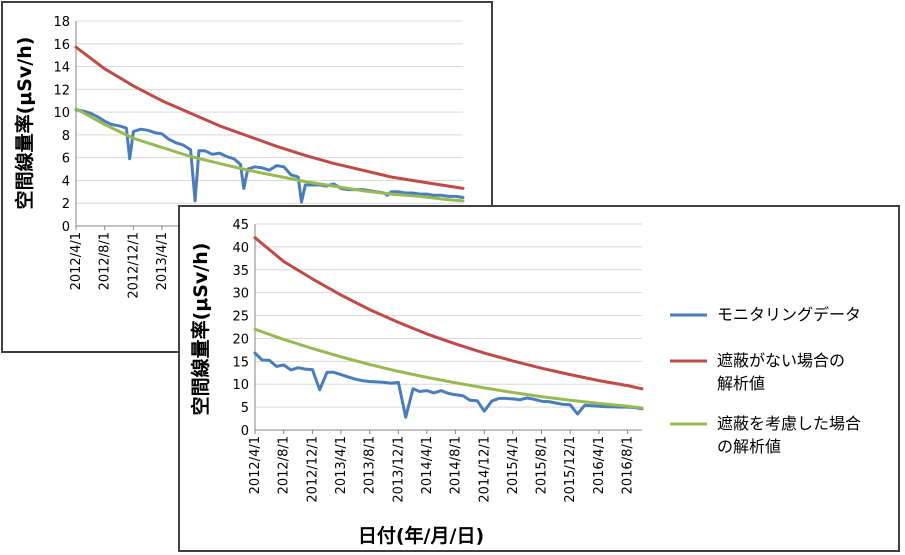 The width and height of the screenshot is (905, 555). What do you see at coordinates (240, 339) in the screenshot?
I see `y-tick-label: 20` at bounding box center [240, 339].